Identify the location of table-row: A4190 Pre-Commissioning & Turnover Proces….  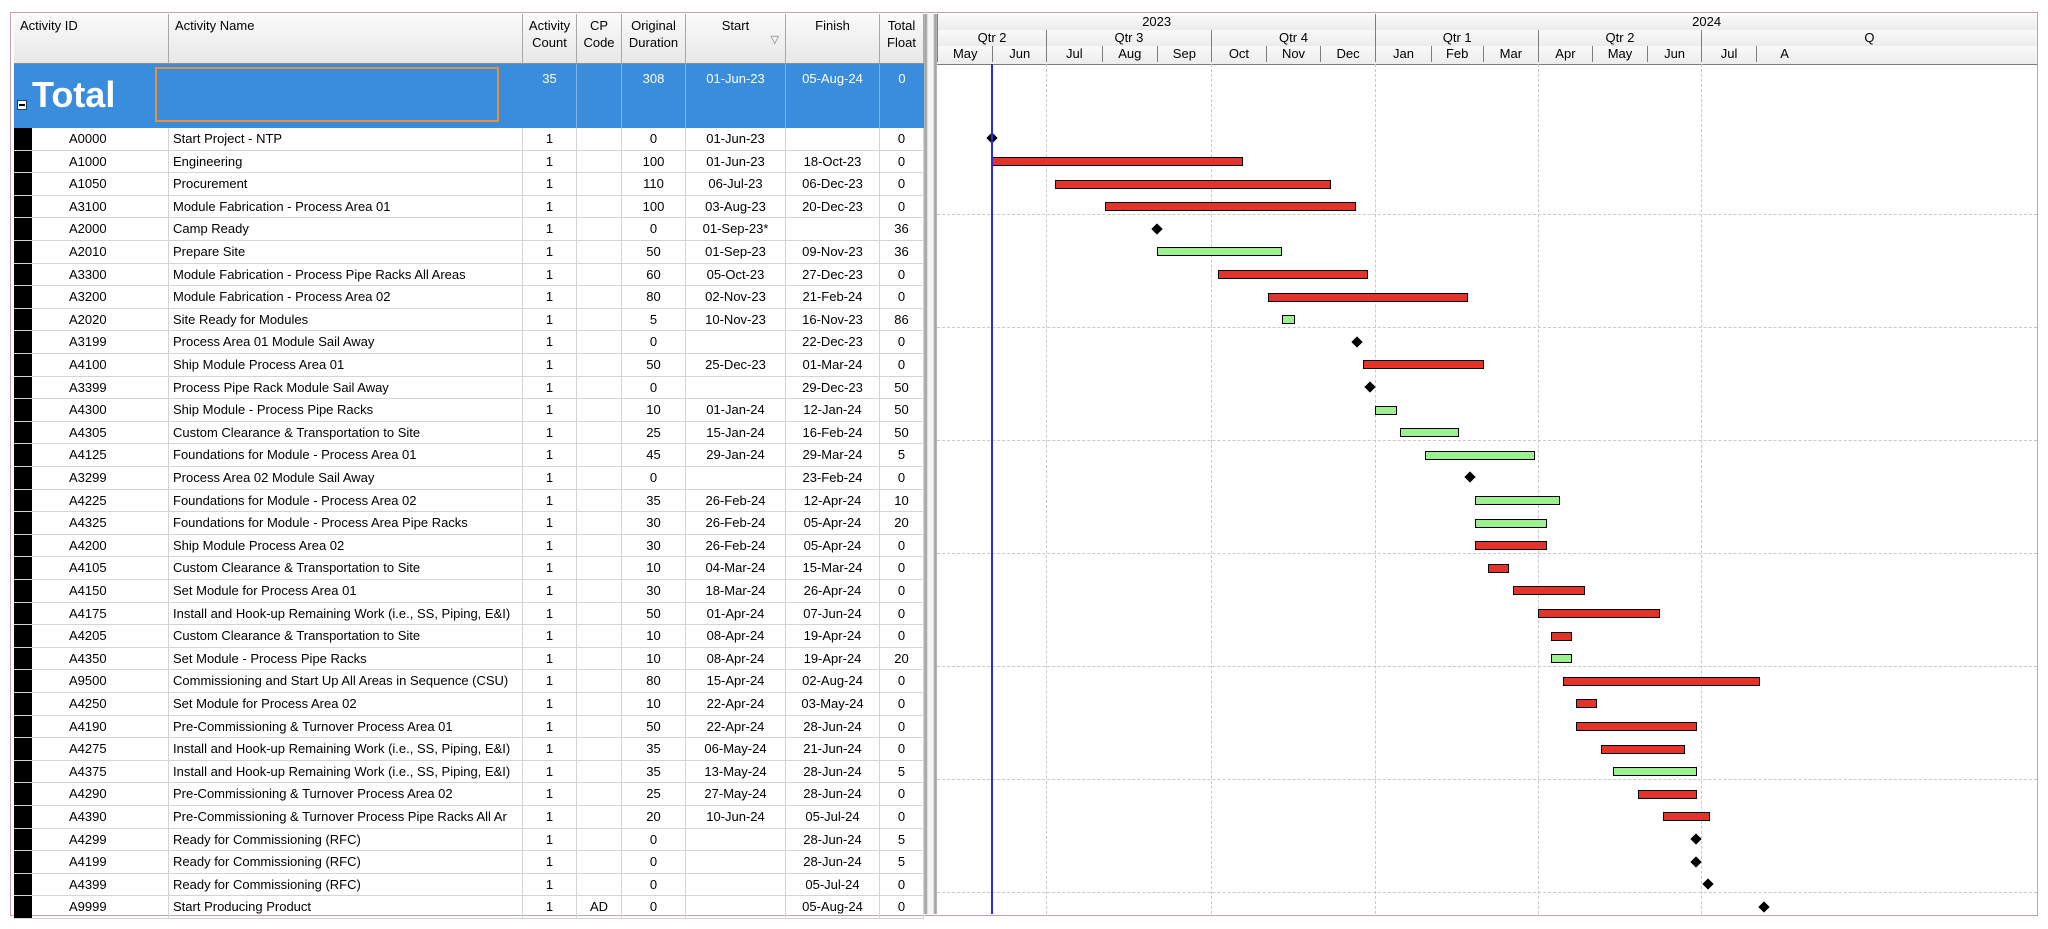
(469, 727).